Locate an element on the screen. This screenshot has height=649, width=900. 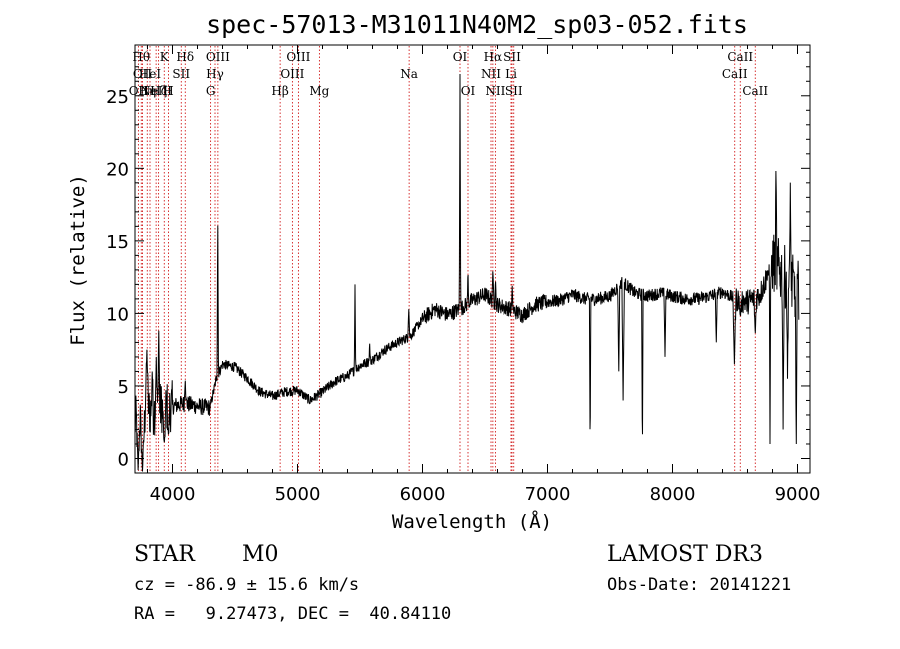
object-subclass: M0 is located at coordinates (260, 554).